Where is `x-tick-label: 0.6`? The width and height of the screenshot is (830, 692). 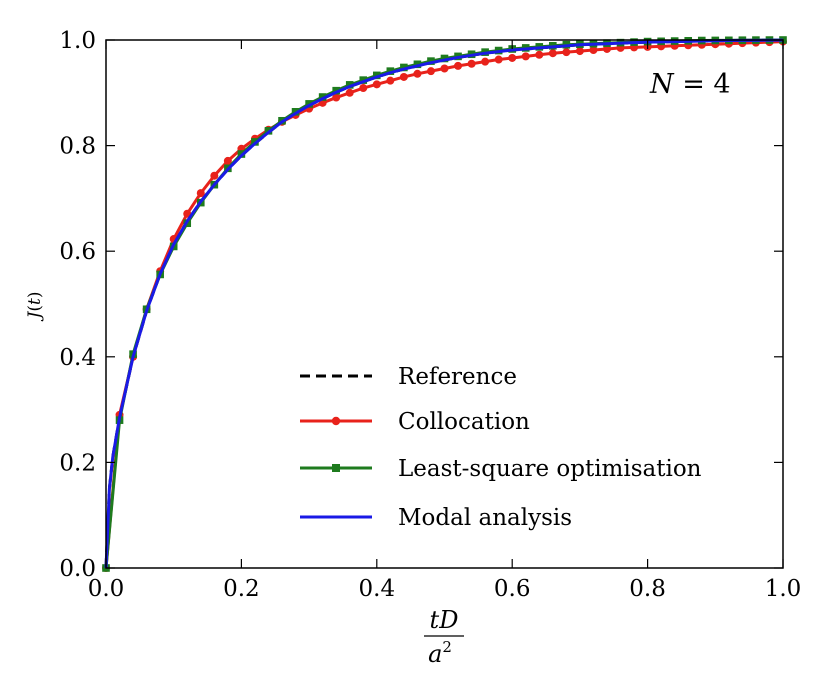
x-tick-label: 0.6 is located at coordinates (512, 589).